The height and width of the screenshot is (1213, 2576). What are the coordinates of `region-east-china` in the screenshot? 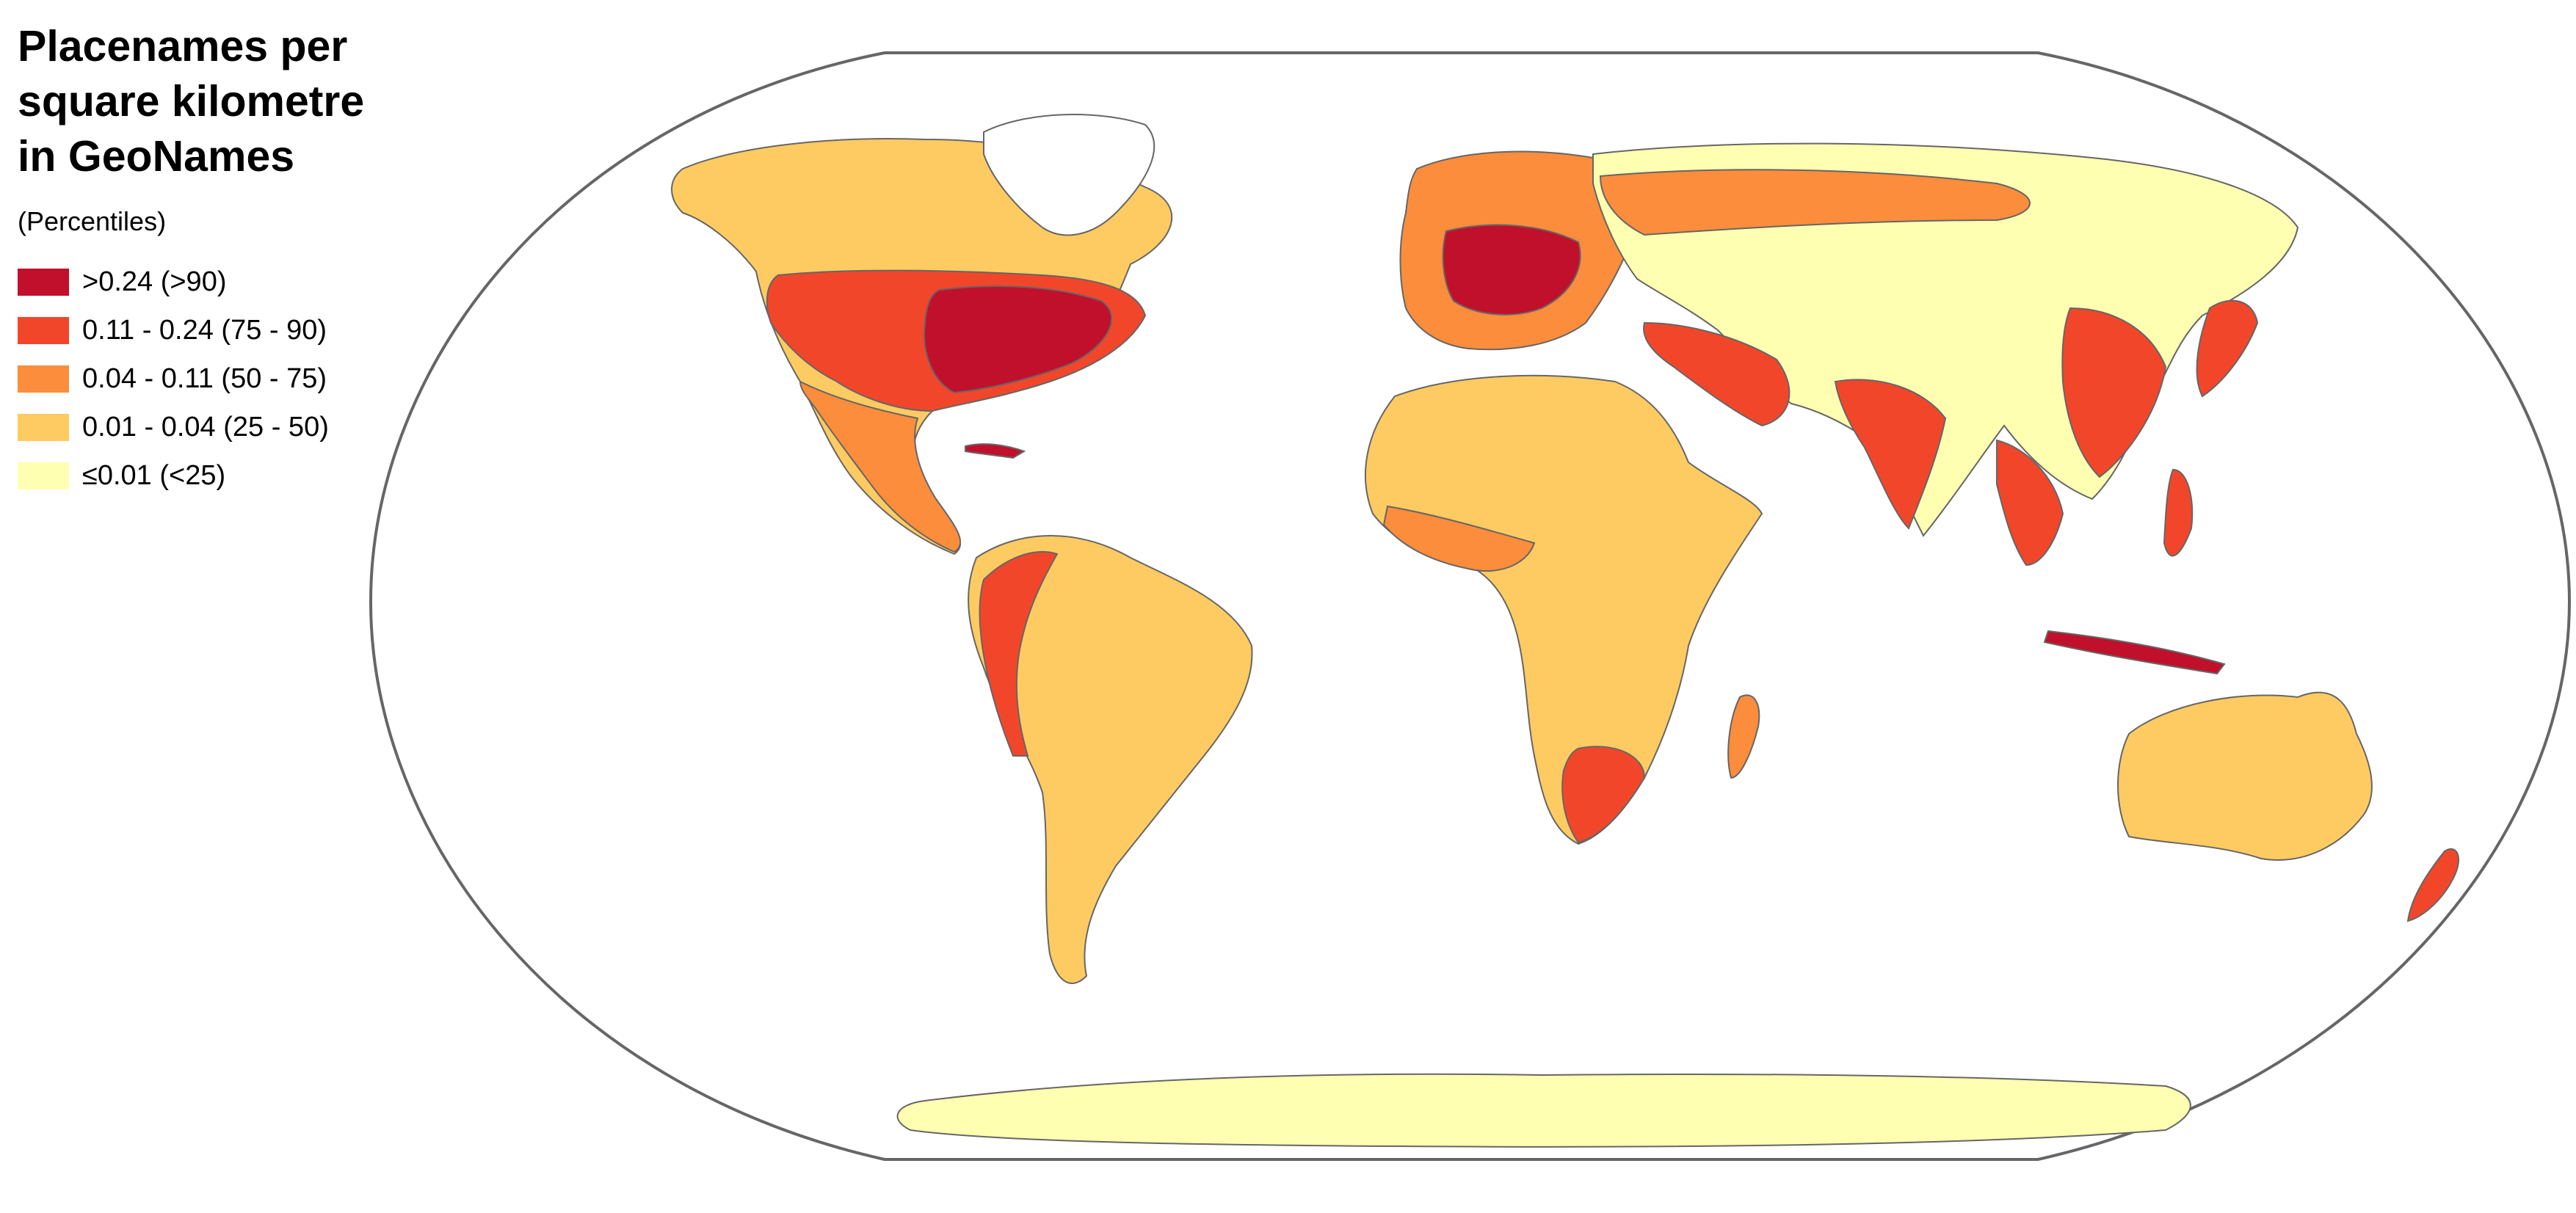 It's located at (2114, 392).